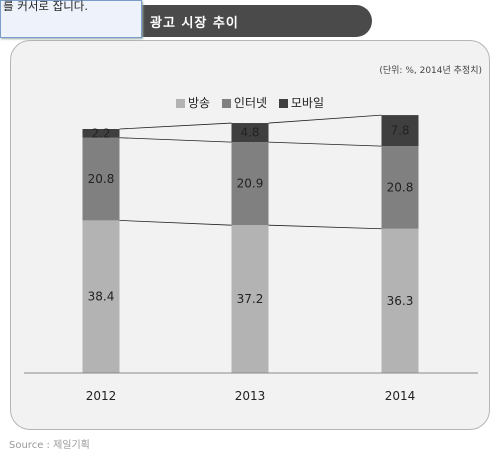 Image resolution: width=500 pixels, height=453 pixels. I want to click on bar-mobile-2013, so click(250, 133).